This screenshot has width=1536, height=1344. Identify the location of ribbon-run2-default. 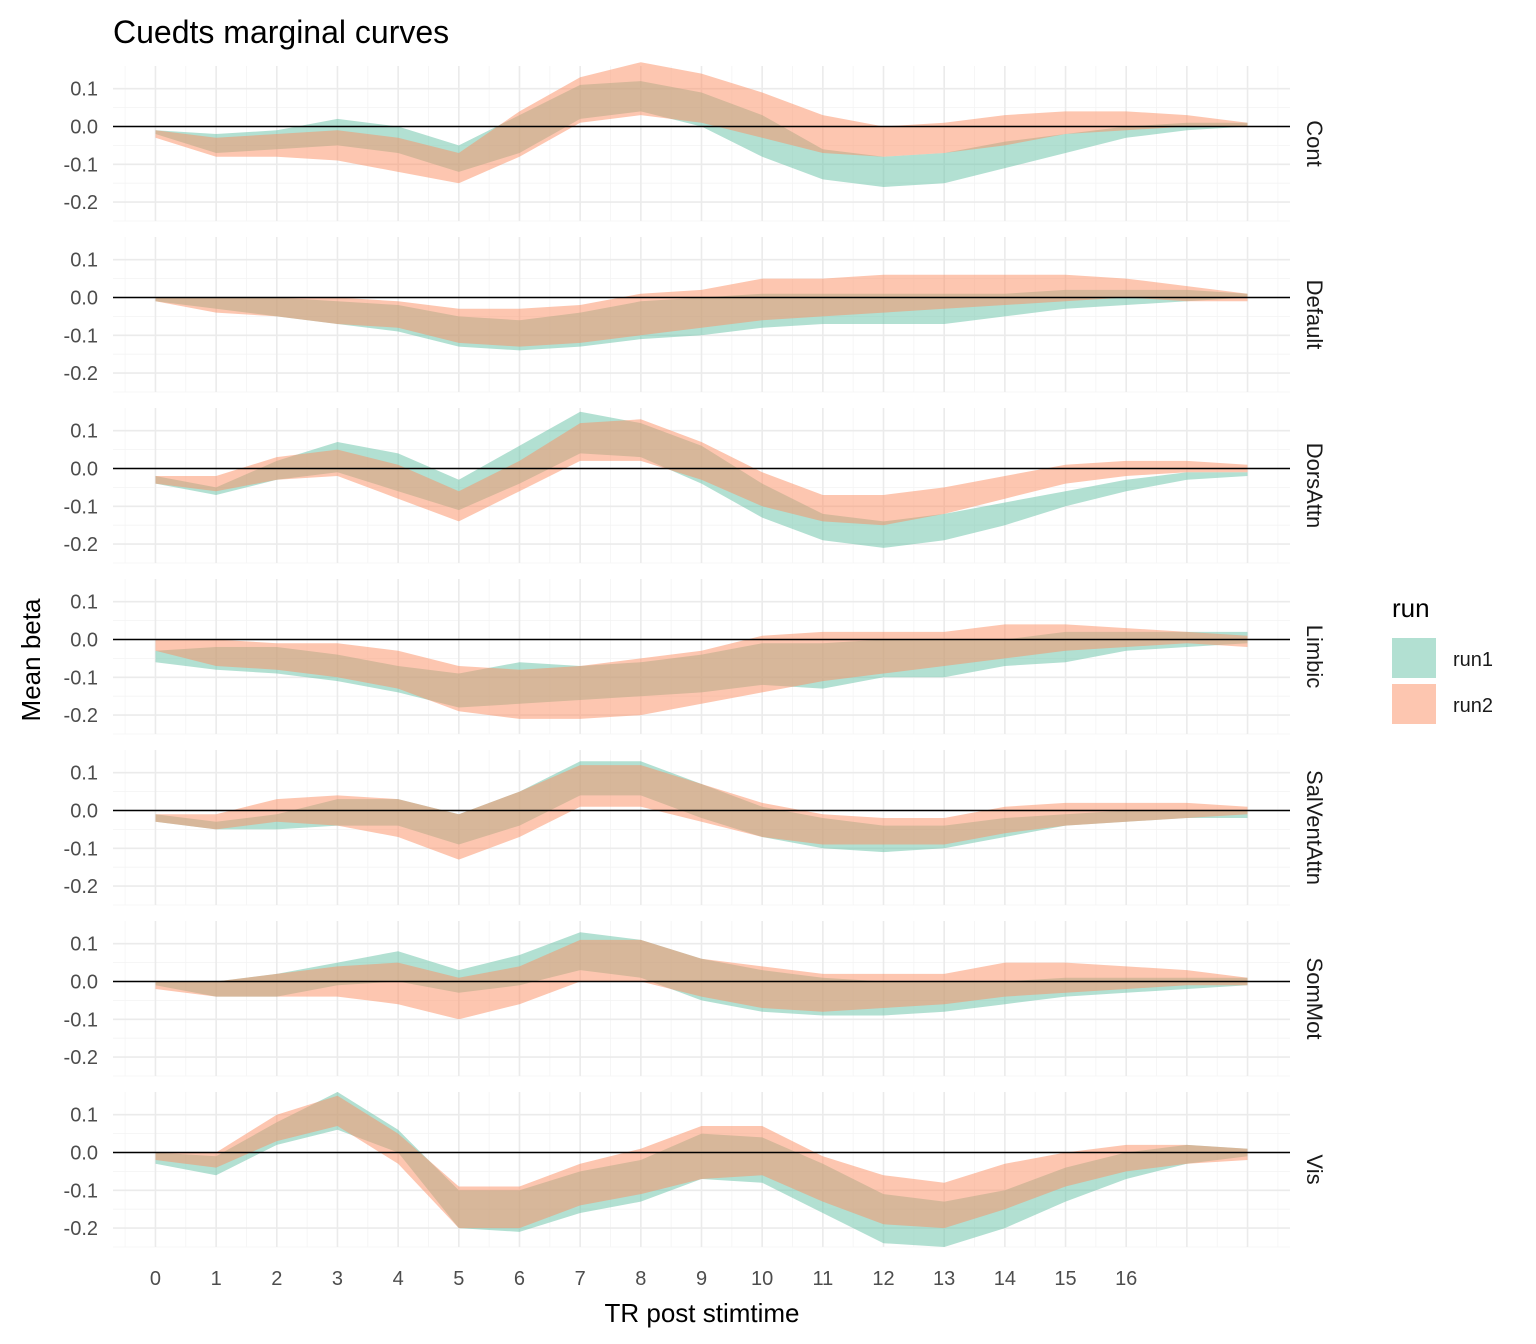
(701, 310).